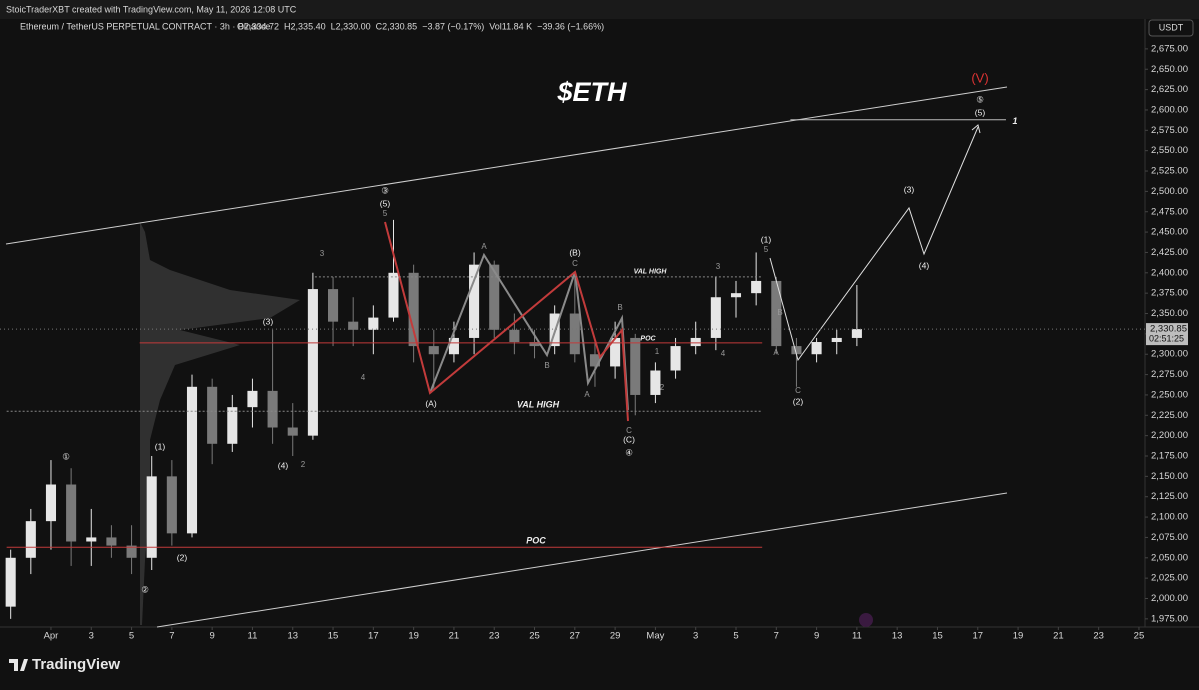  Describe the element at coordinates (1169, 150) in the screenshot. I see `y-tick-label: 2,550.00` at that location.